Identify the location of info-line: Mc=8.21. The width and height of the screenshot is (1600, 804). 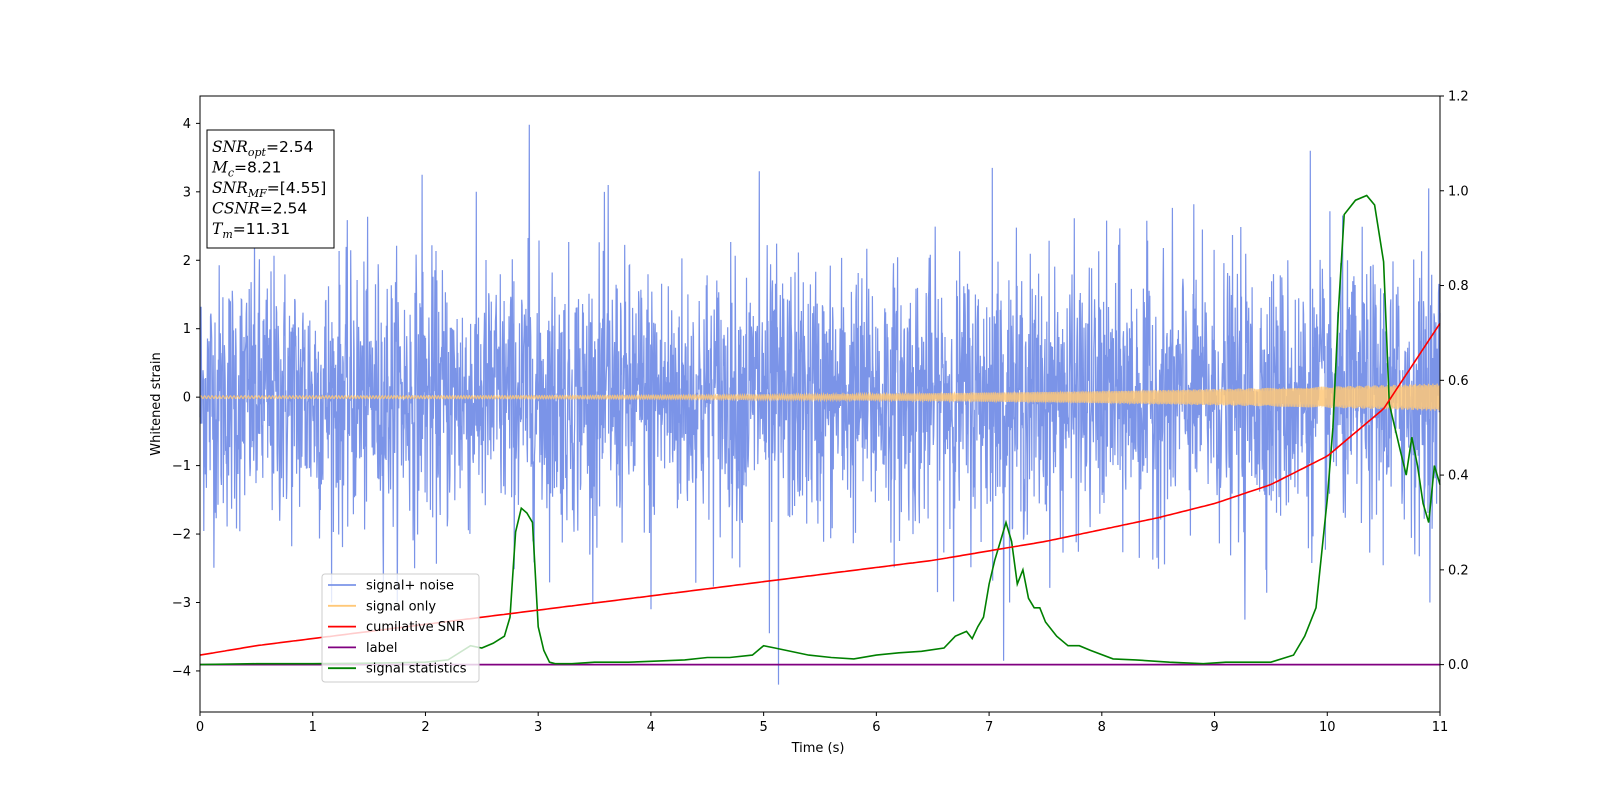
(246, 169).